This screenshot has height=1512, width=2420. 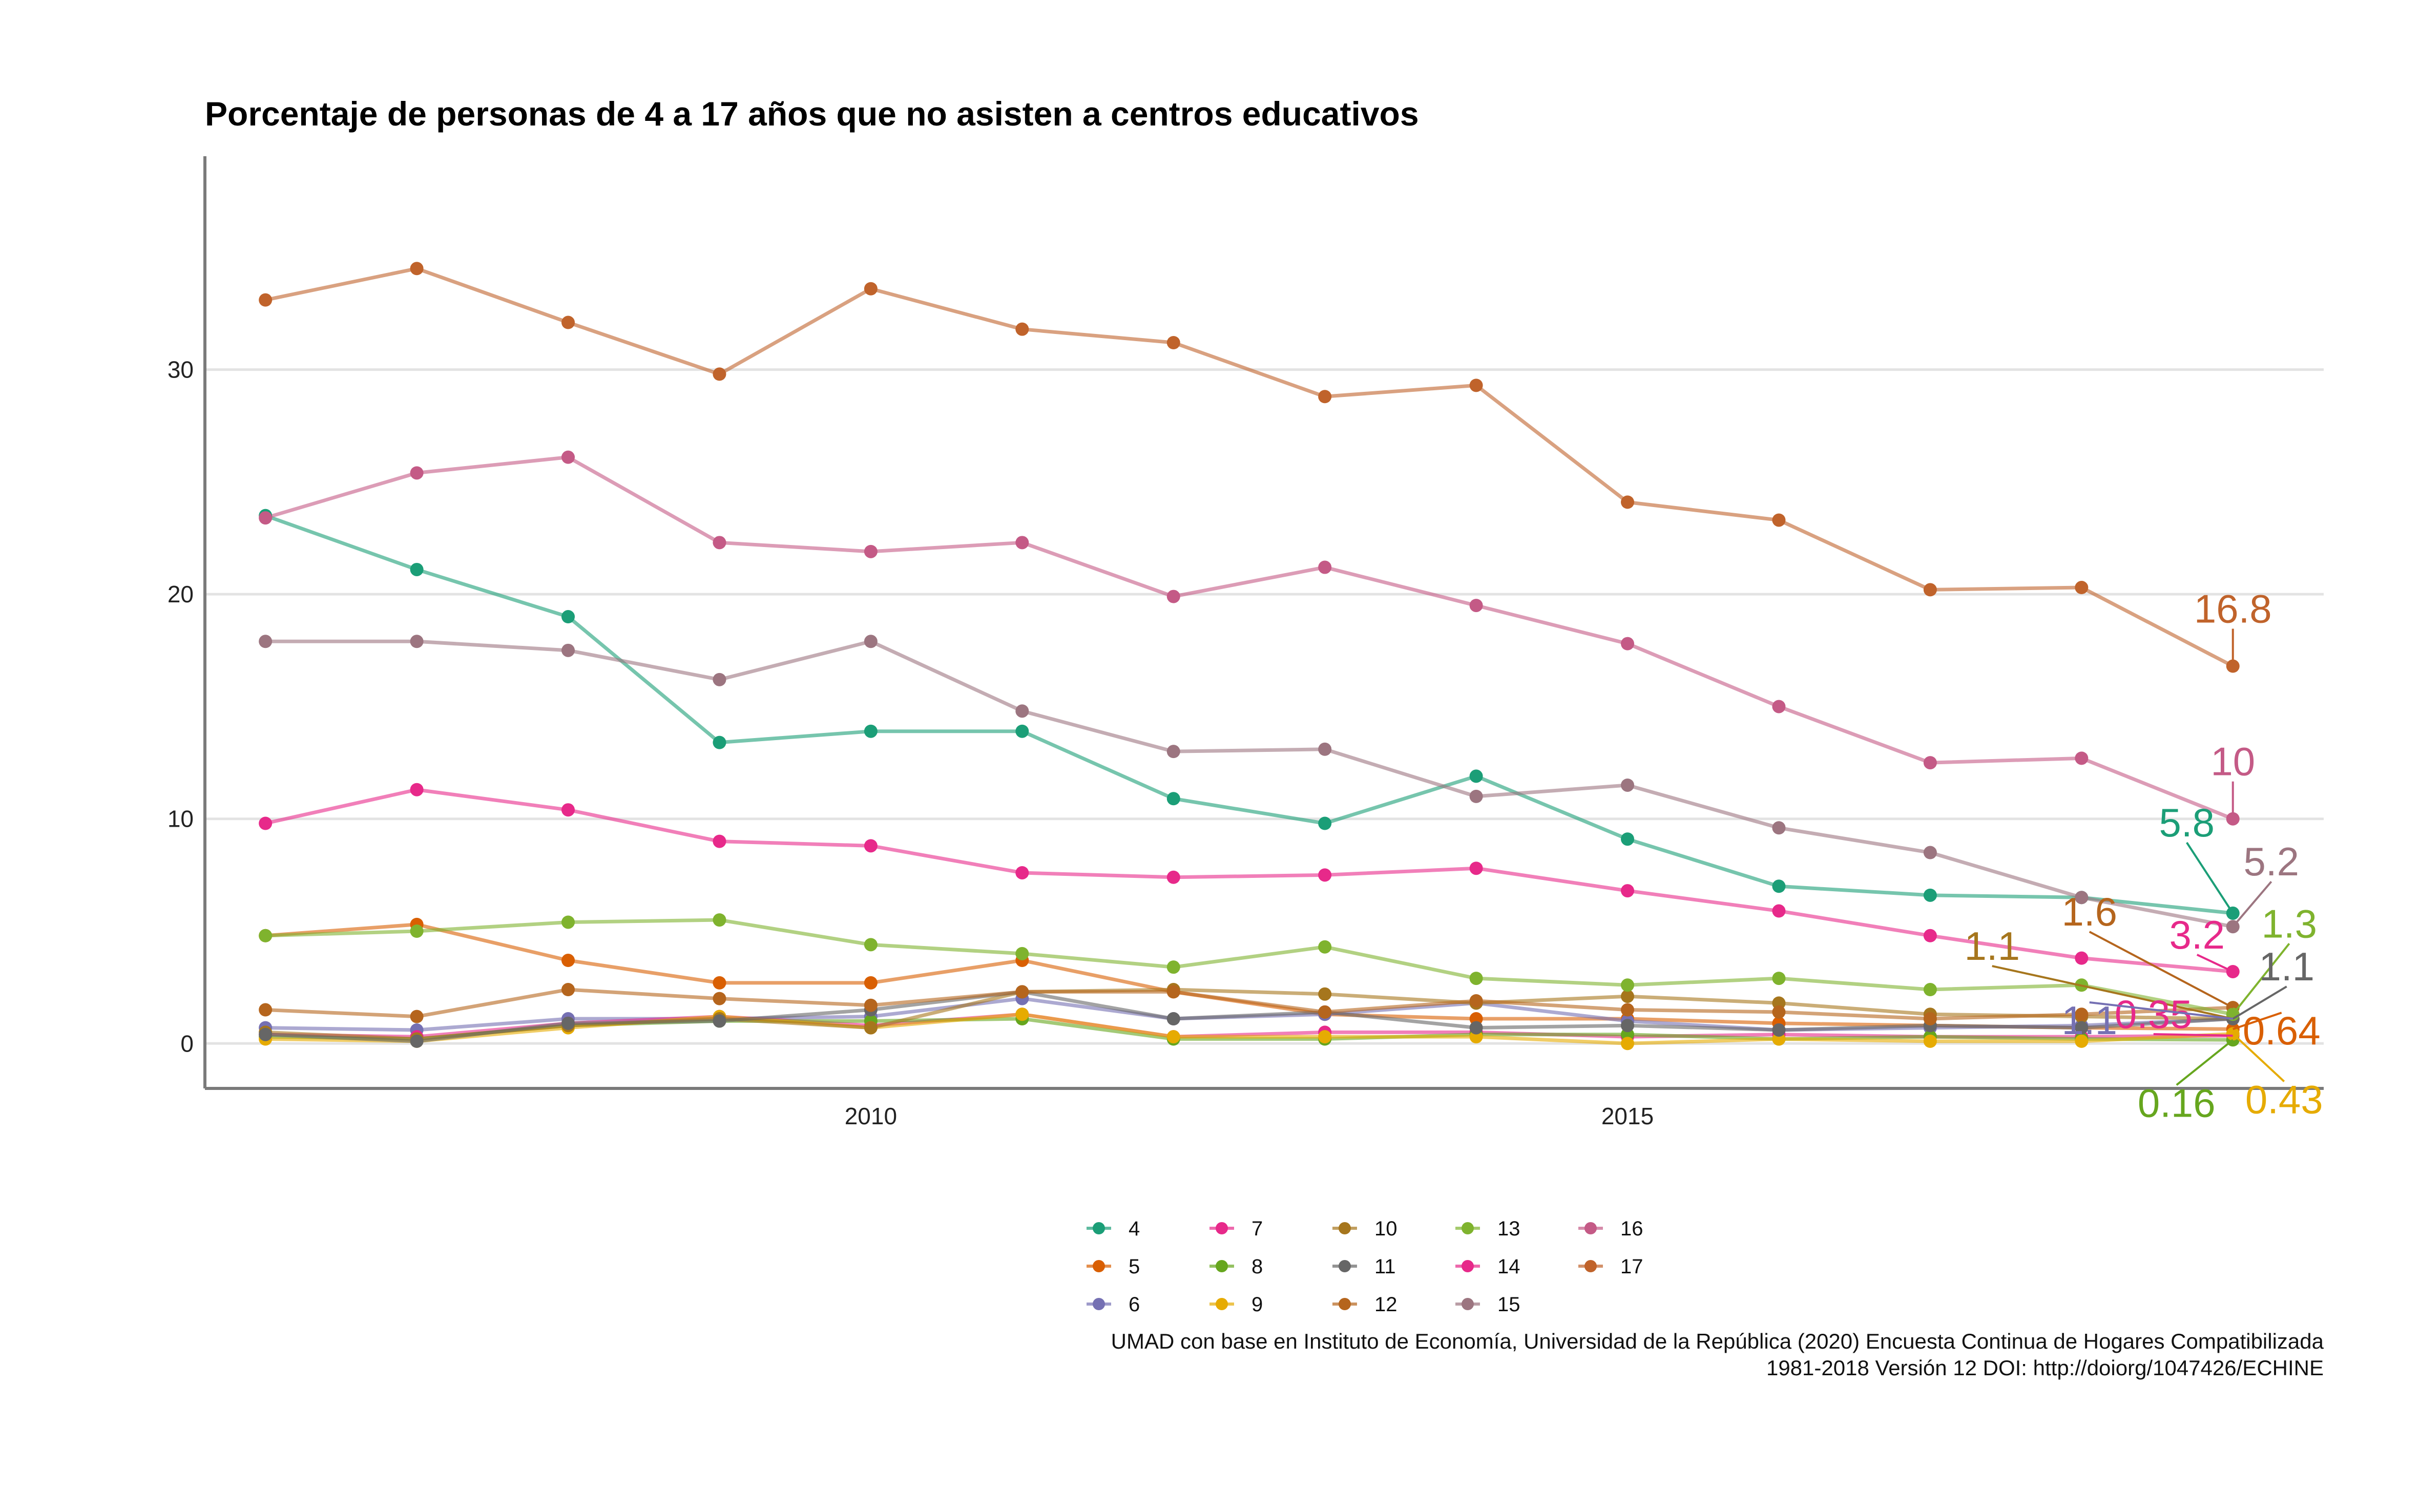 What do you see at coordinates (181, 594) in the screenshot?
I see `y-tick-label: 20` at bounding box center [181, 594].